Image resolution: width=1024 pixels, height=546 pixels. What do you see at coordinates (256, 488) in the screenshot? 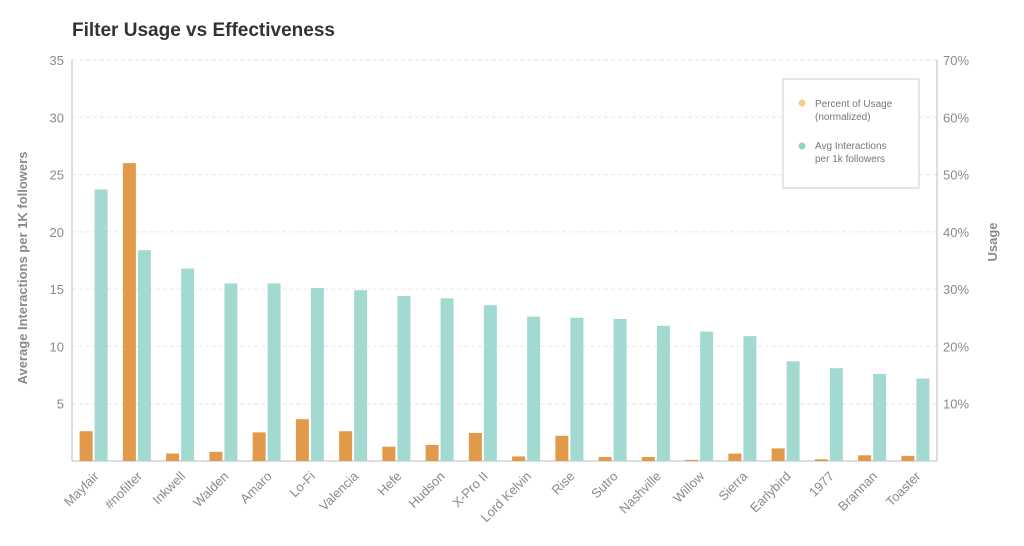
I see `category-label: Amaro` at bounding box center [256, 488].